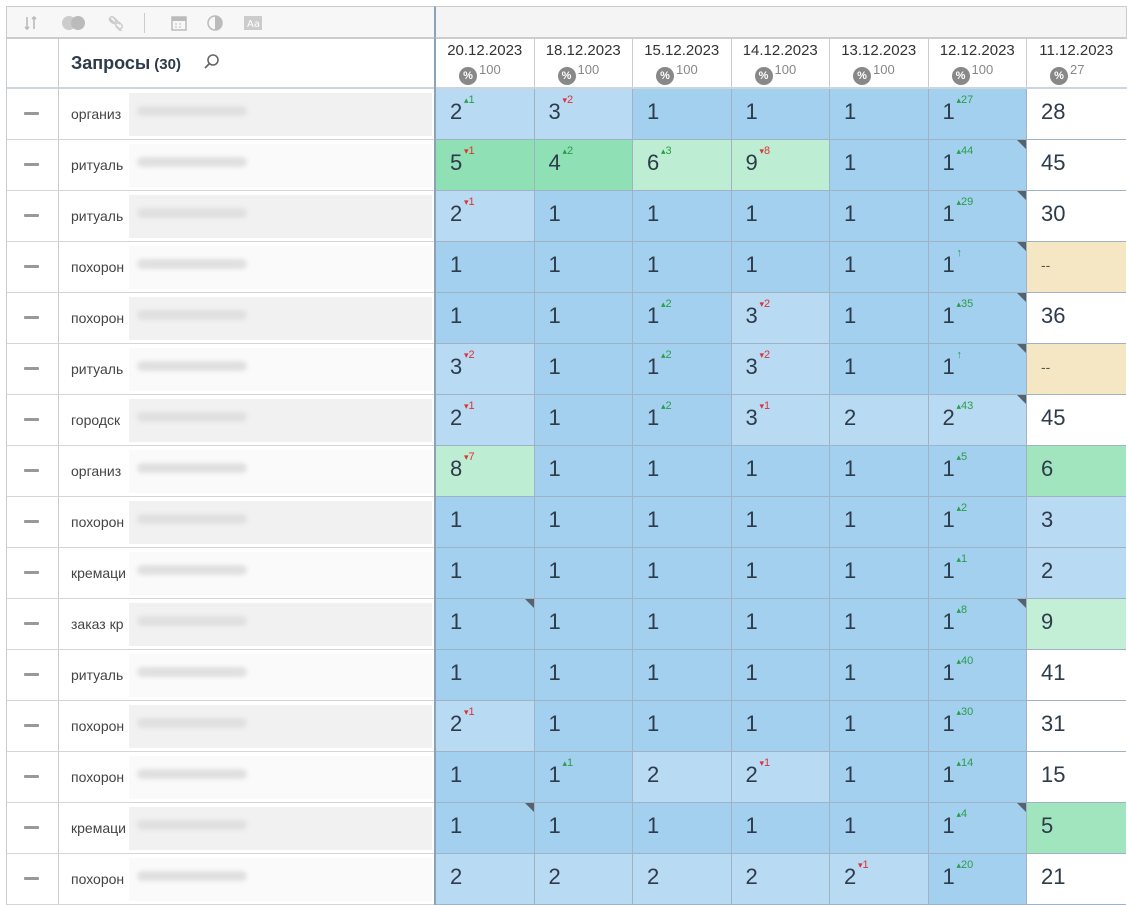 Image resolution: width=1127 pixels, height=905 pixels. I want to click on toggle-icon, so click(74, 23).